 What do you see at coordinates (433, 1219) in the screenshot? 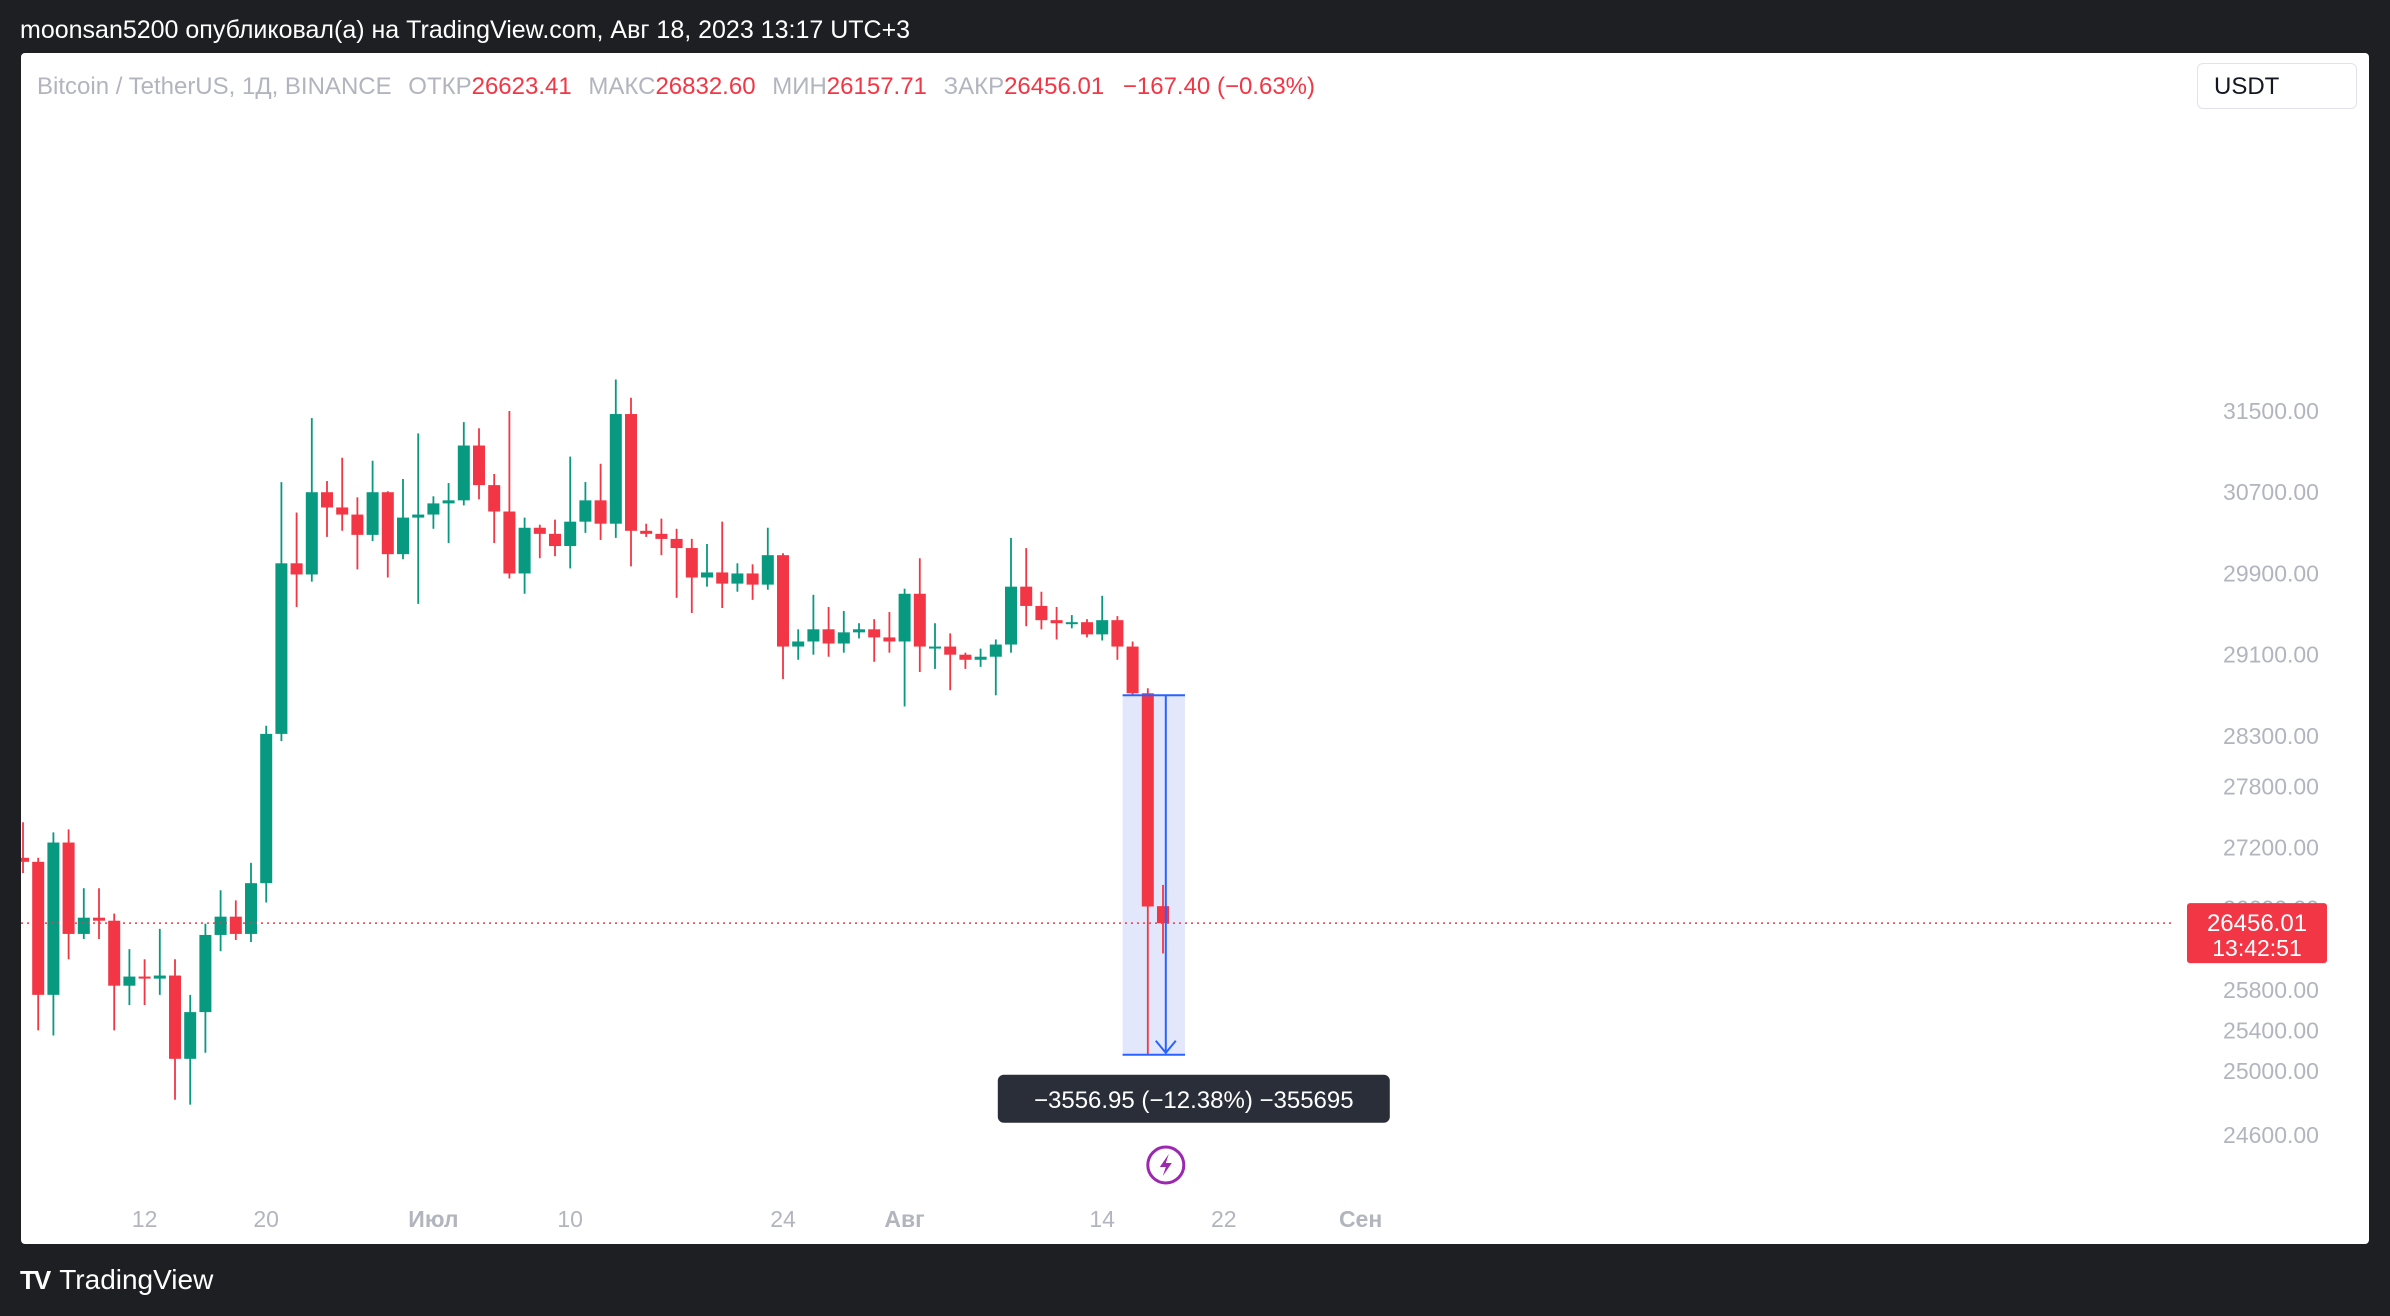
I see `time-tick: Июл` at bounding box center [433, 1219].